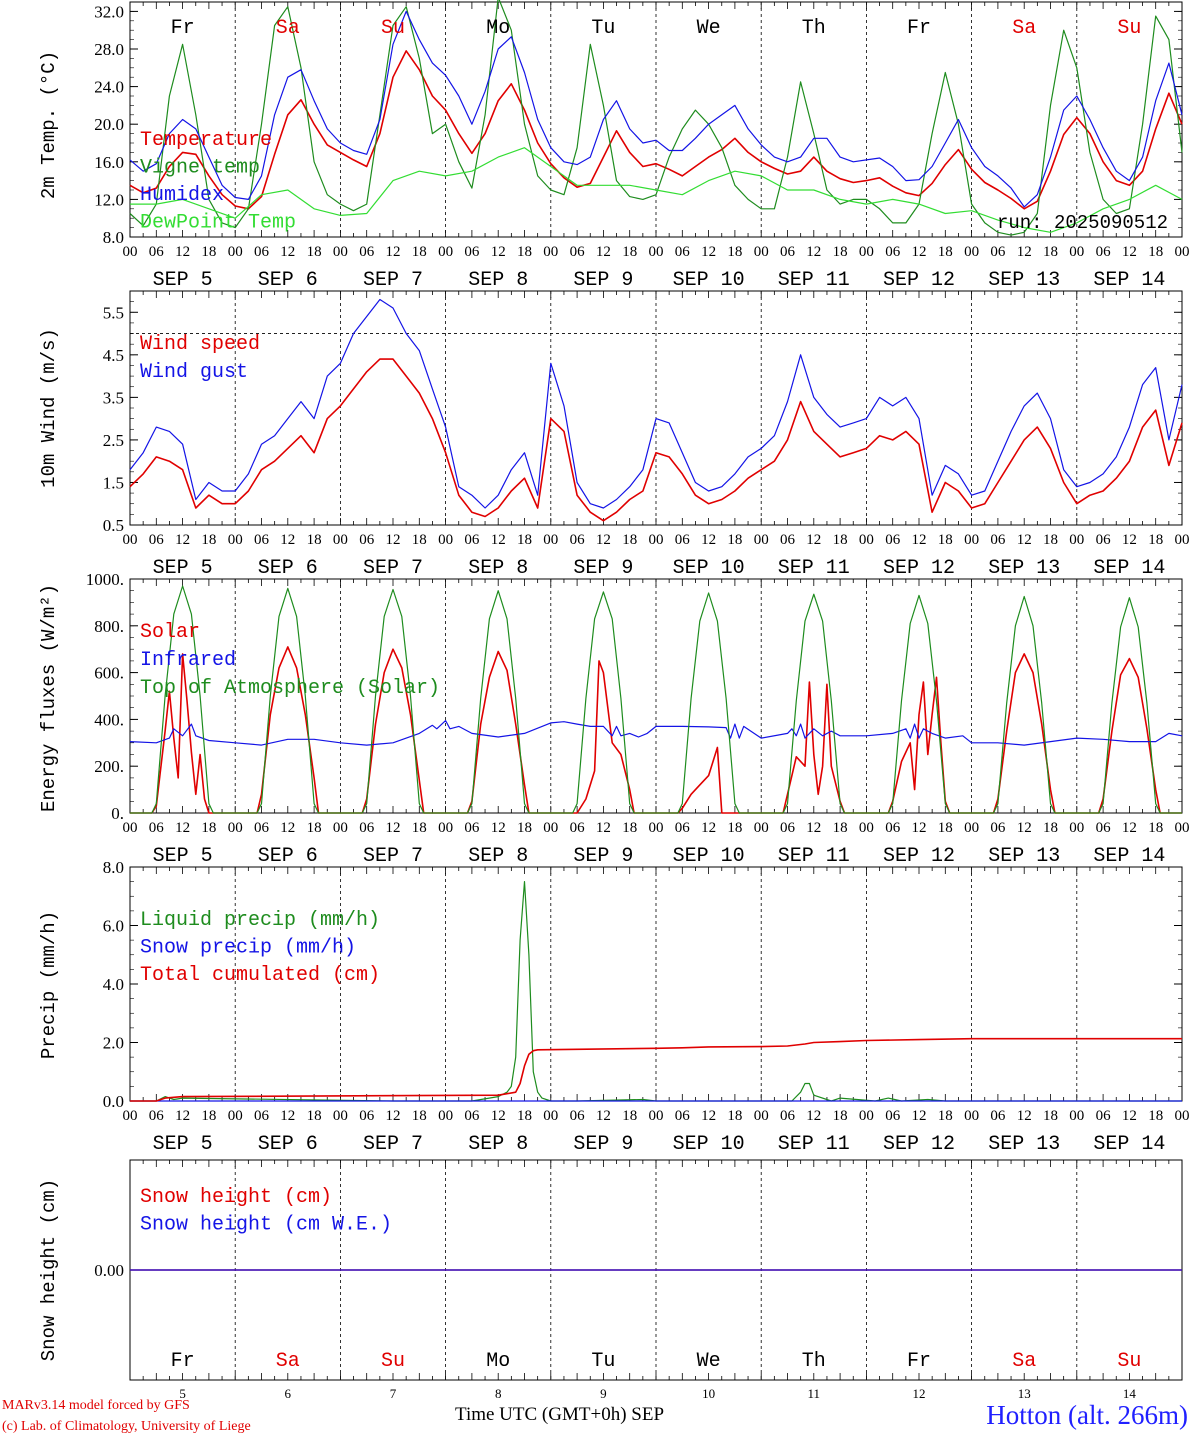  I want to click on legend-entry: Infrared, so click(188, 660).